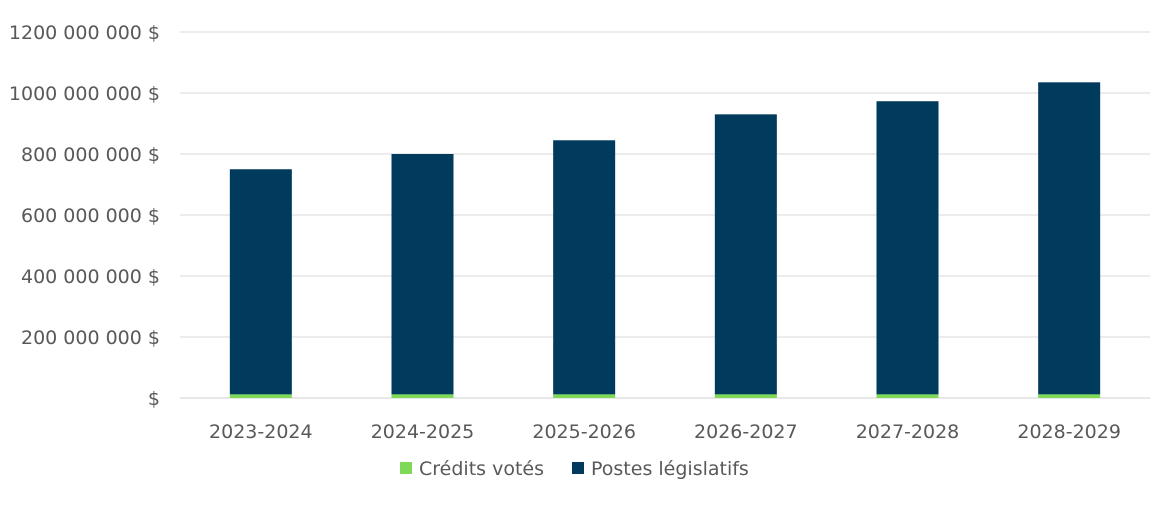  What do you see at coordinates (423, 432) in the screenshot?
I see `x-tick-label: 2024-2025` at bounding box center [423, 432].